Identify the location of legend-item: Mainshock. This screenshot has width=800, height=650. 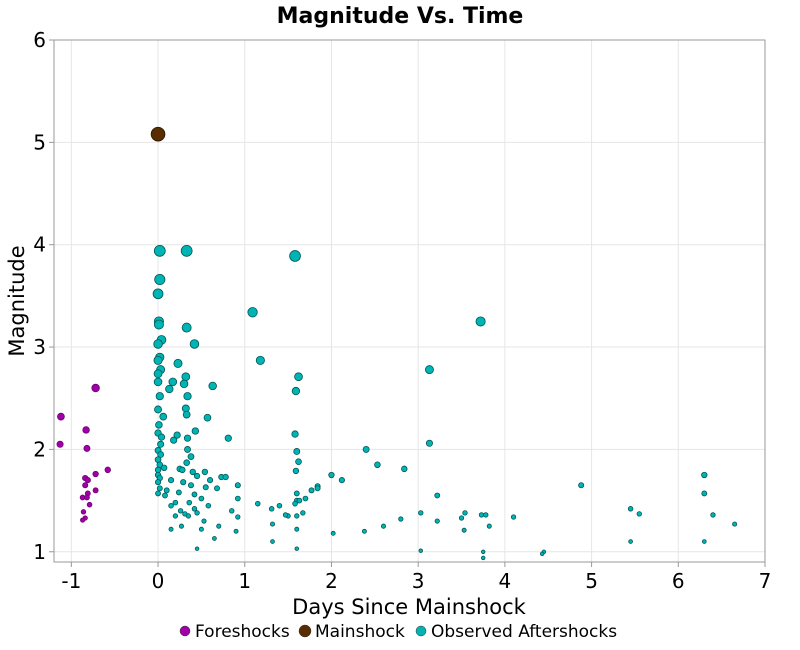
(351, 632).